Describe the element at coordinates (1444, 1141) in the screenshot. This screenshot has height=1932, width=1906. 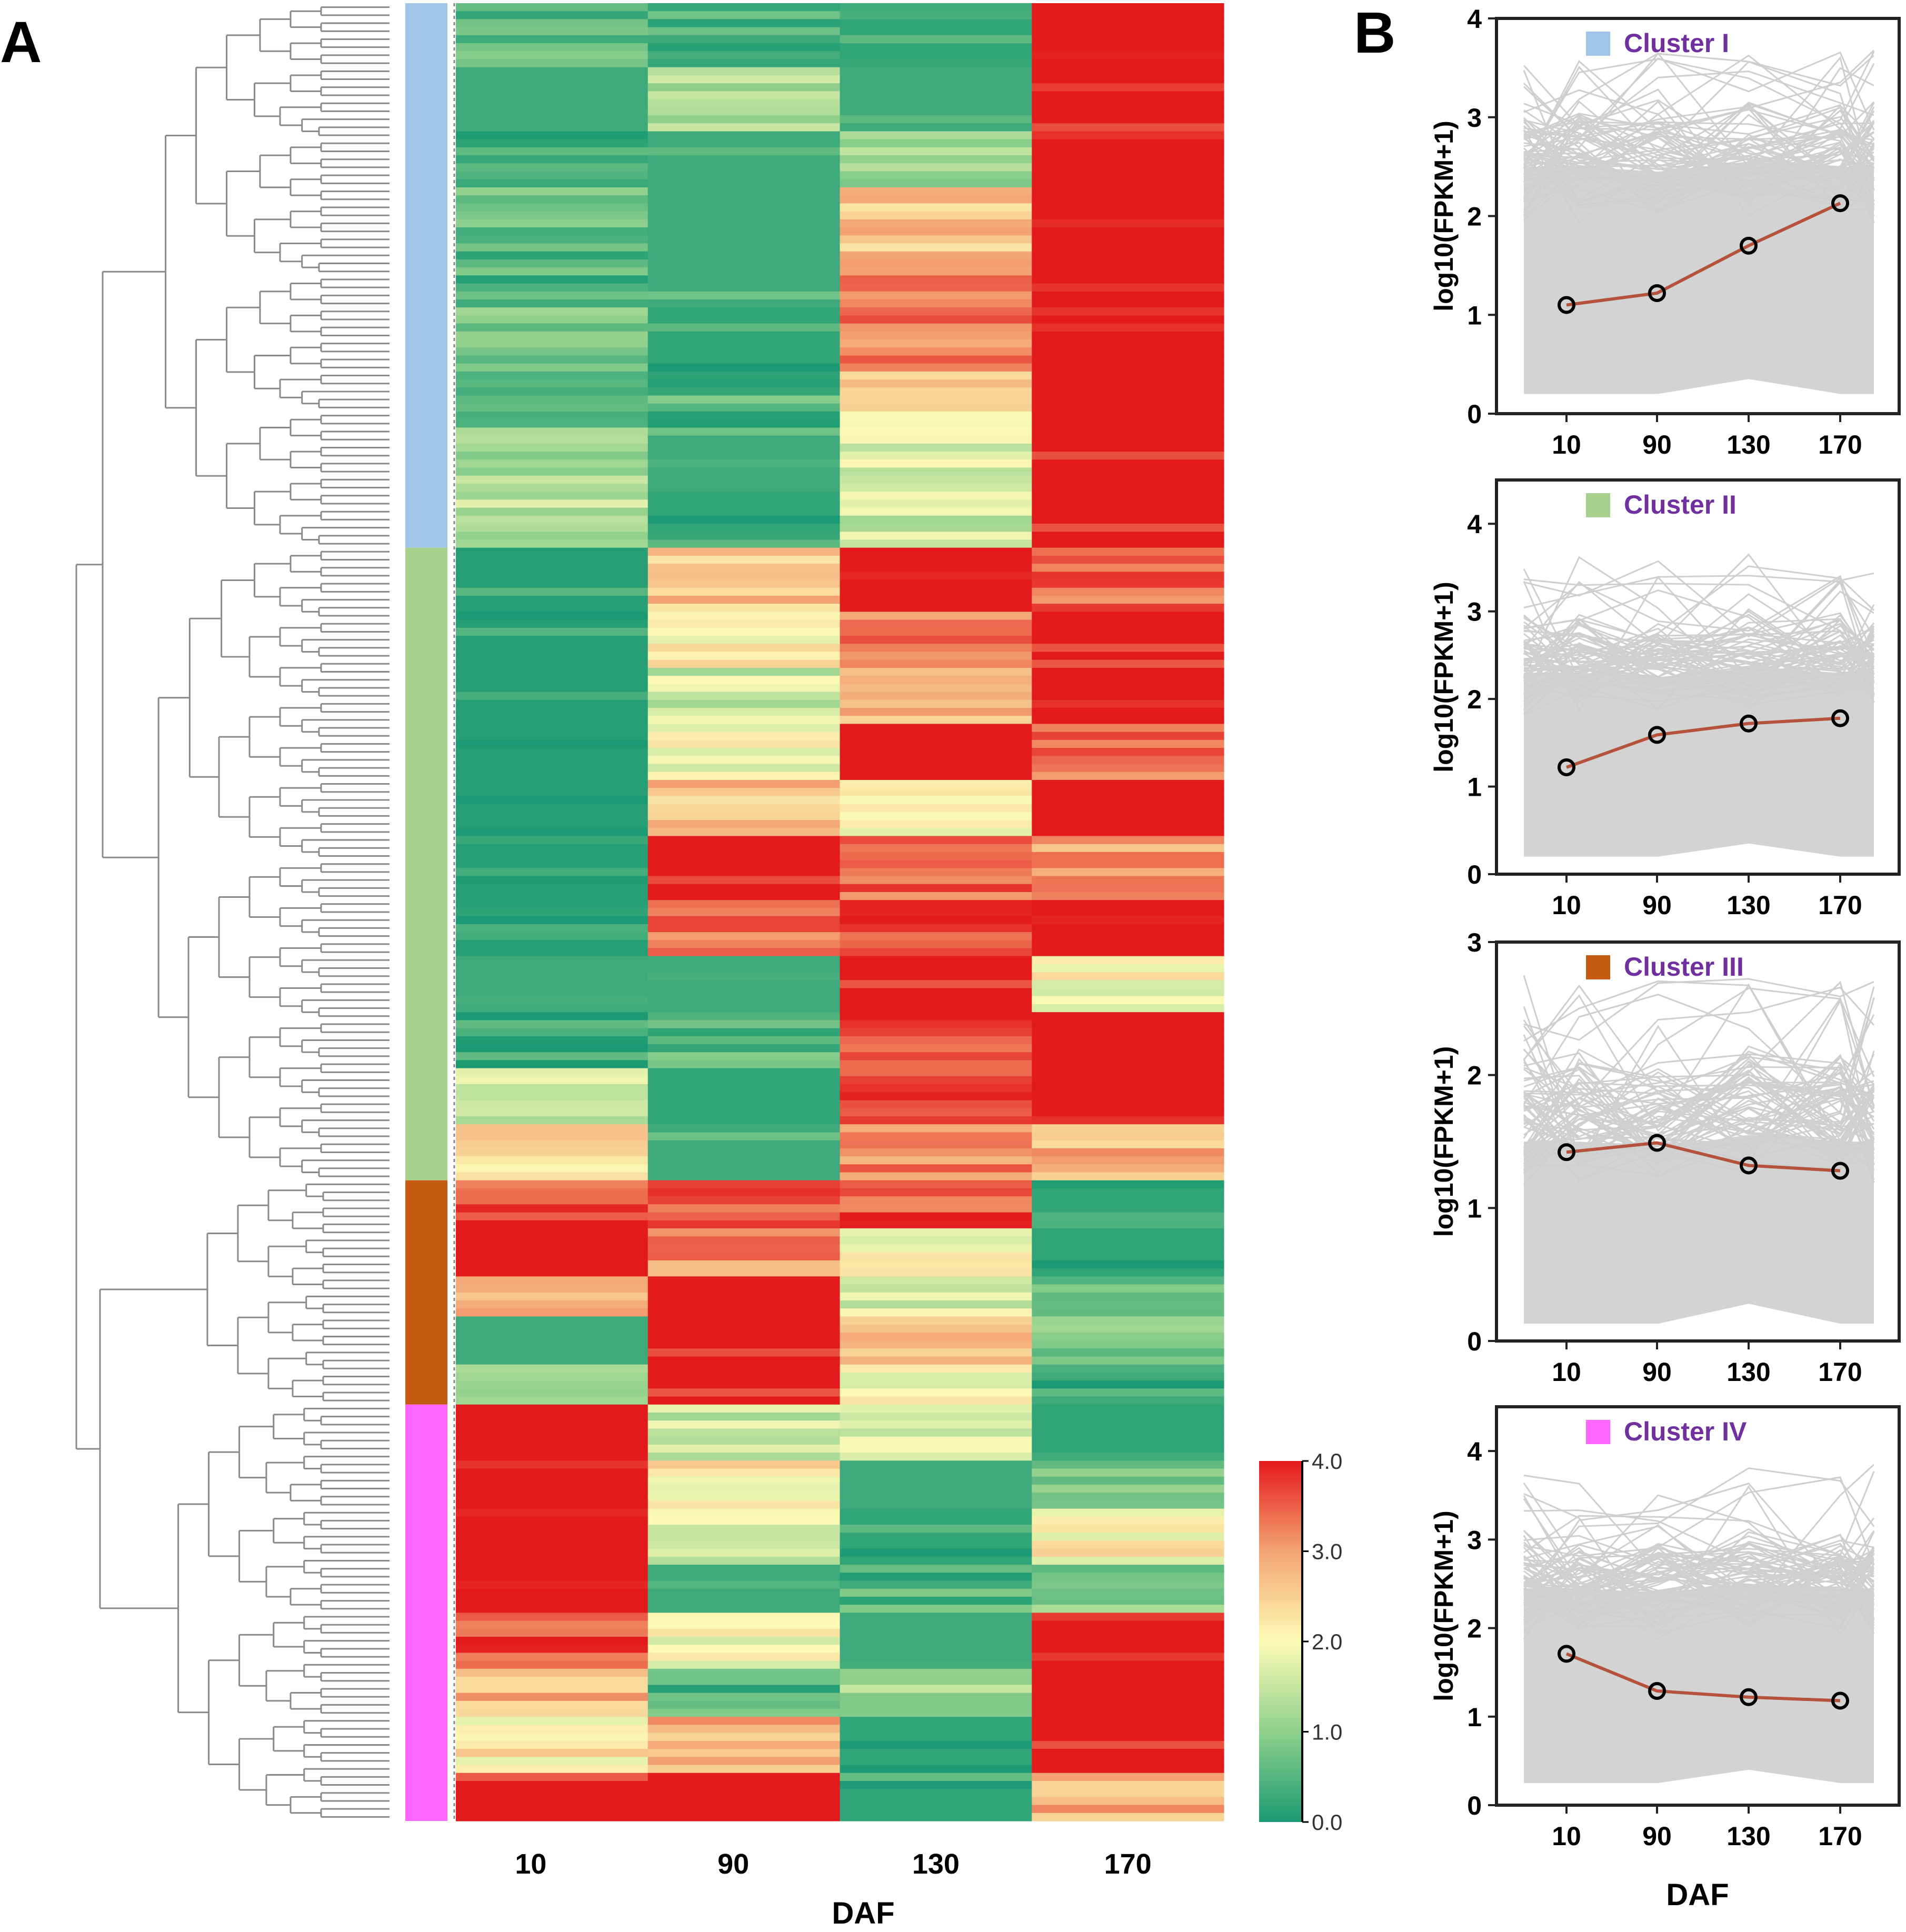
I see `y-axis-title: log10(FPKM+1)` at that location.